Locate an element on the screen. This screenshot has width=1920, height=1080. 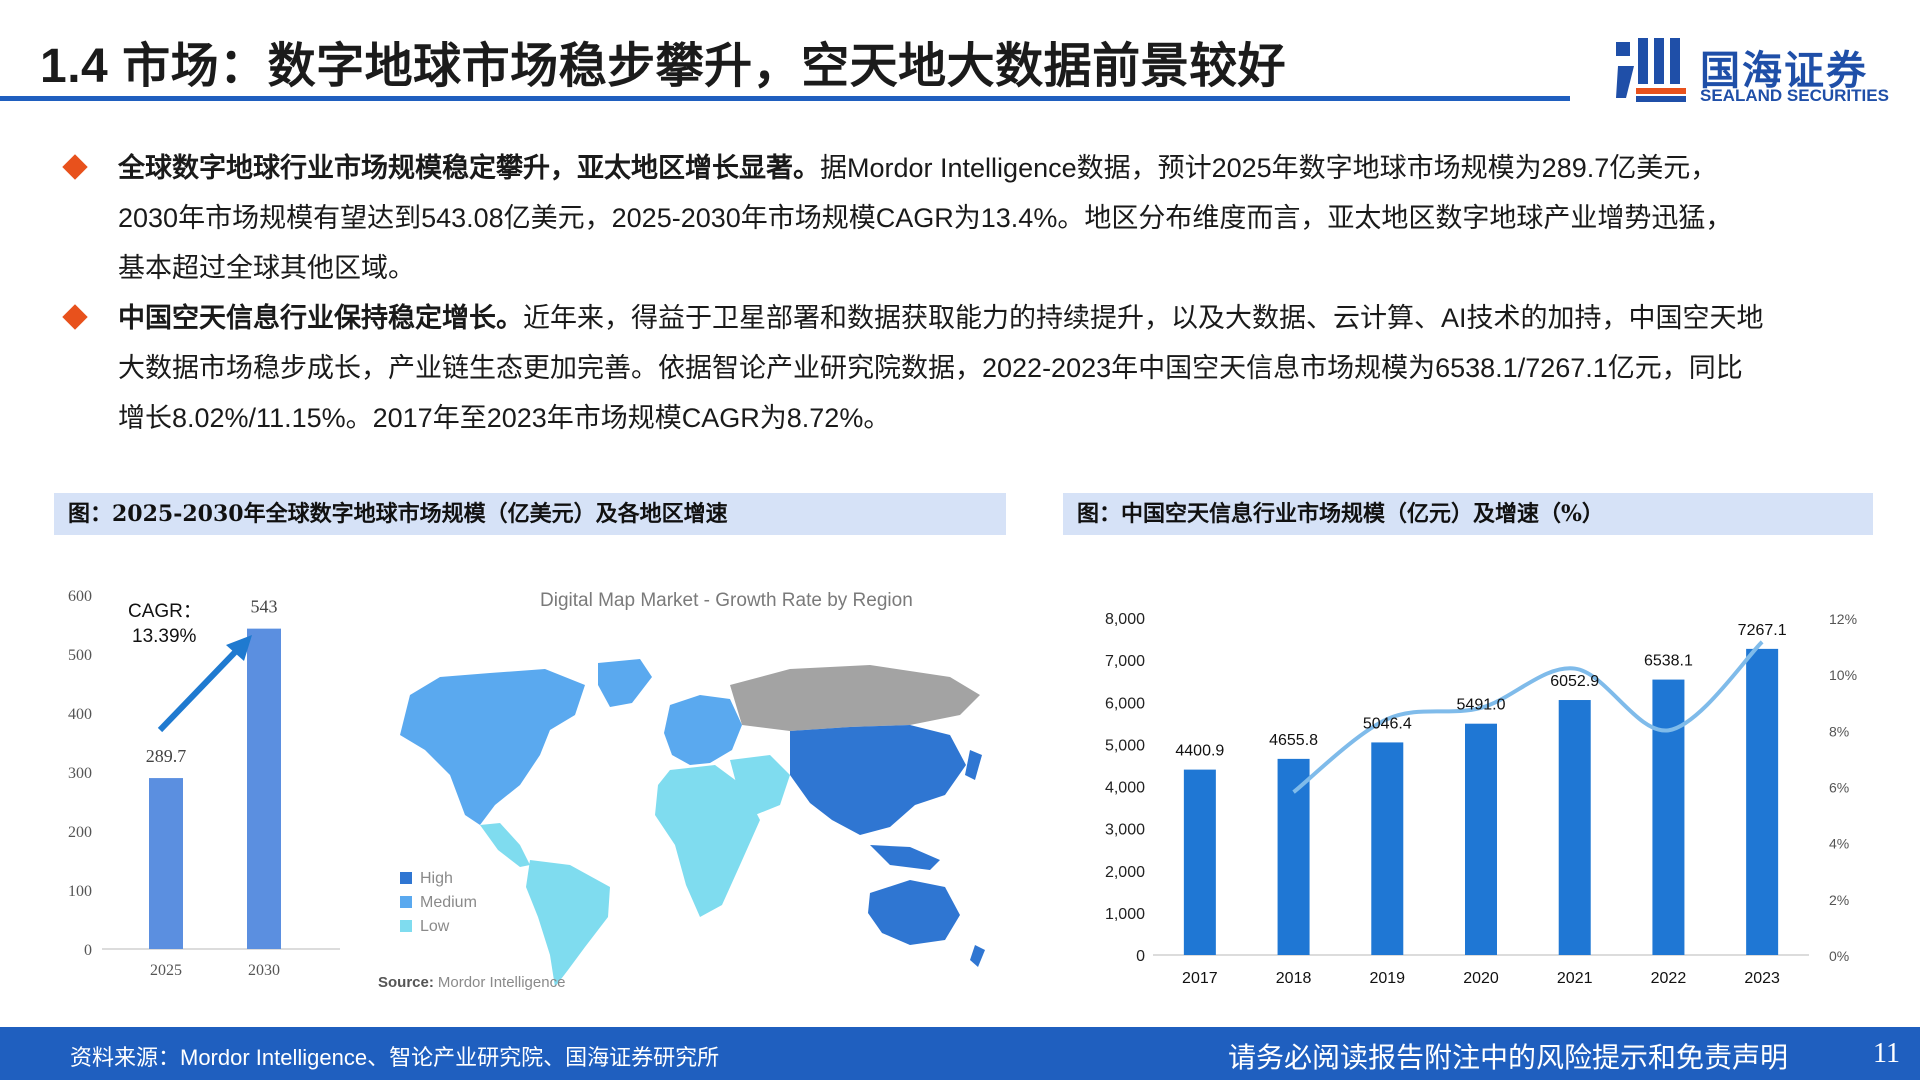
y-tick-label: 6,000 is located at coordinates (1125, 703).